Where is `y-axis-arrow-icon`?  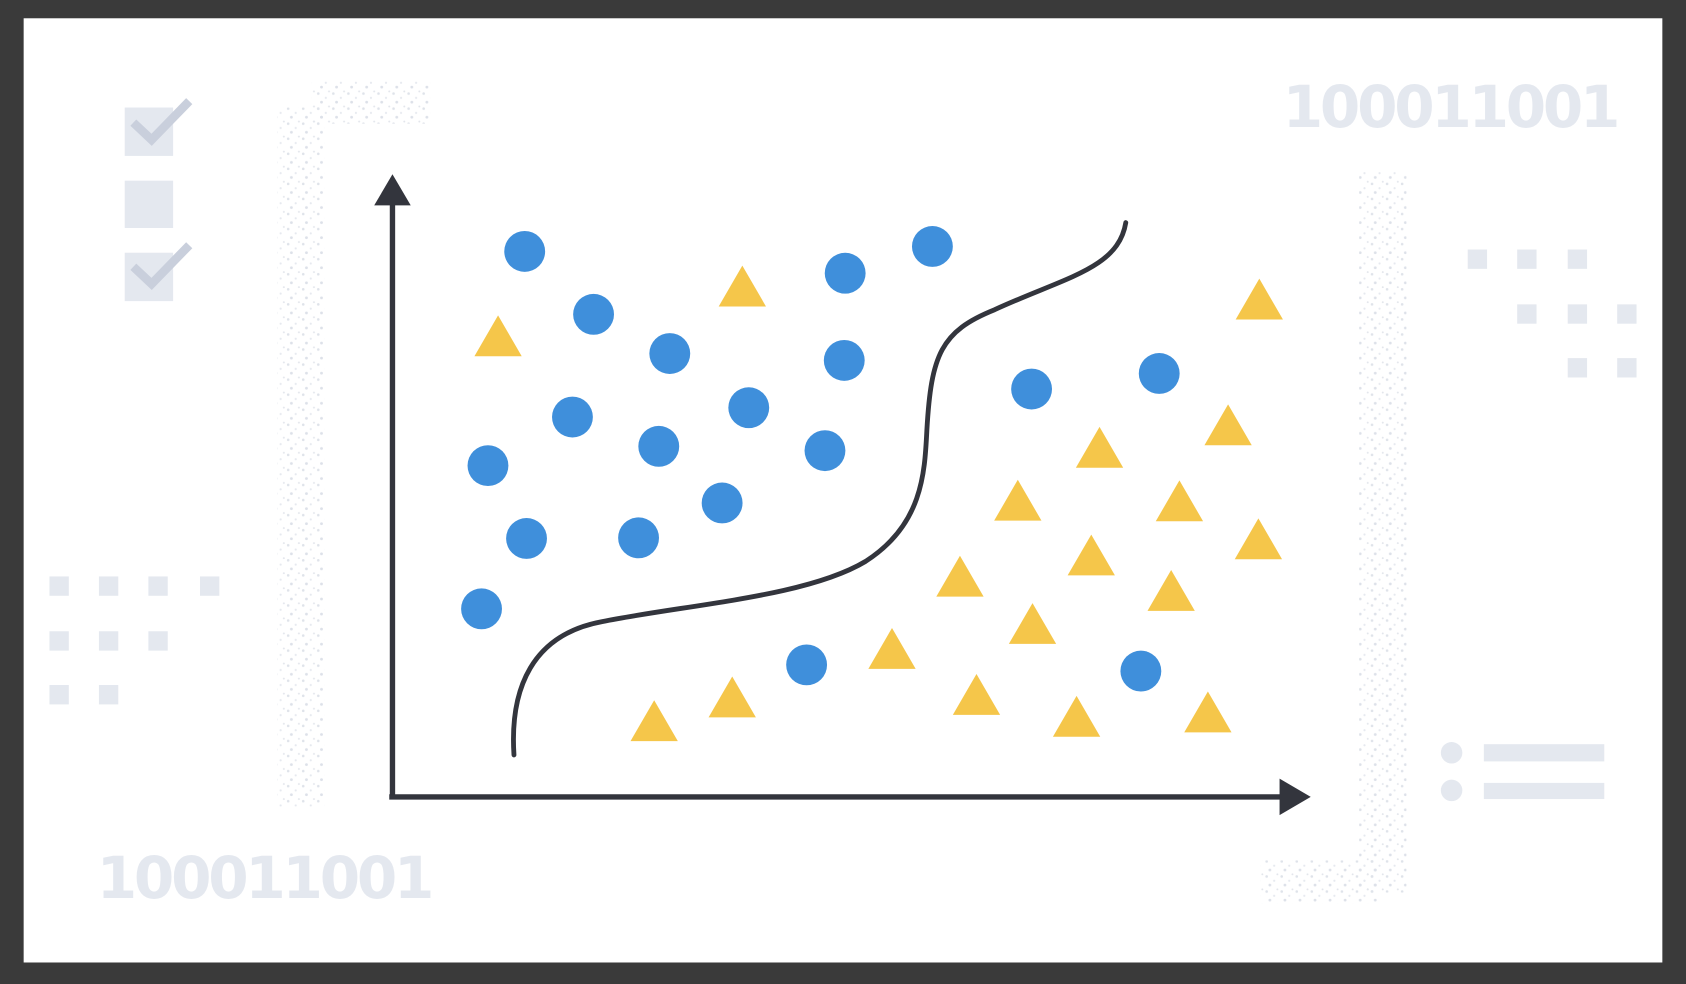
y-axis-arrow-icon is located at coordinates (392, 190).